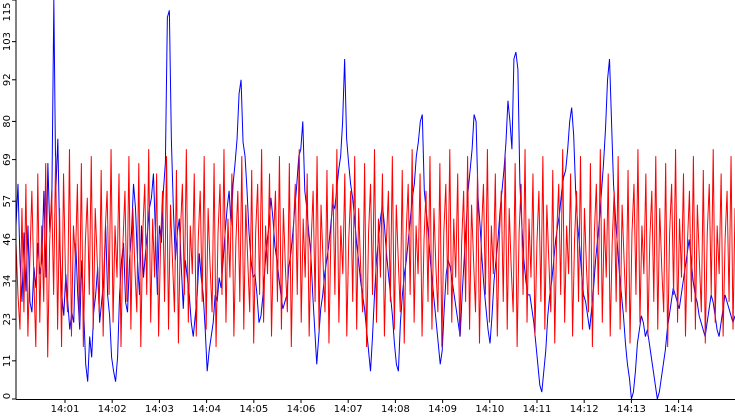  What do you see at coordinates (678, 409) in the screenshot?
I see `x-tick-label: 14:14` at bounding box center [678, 409].